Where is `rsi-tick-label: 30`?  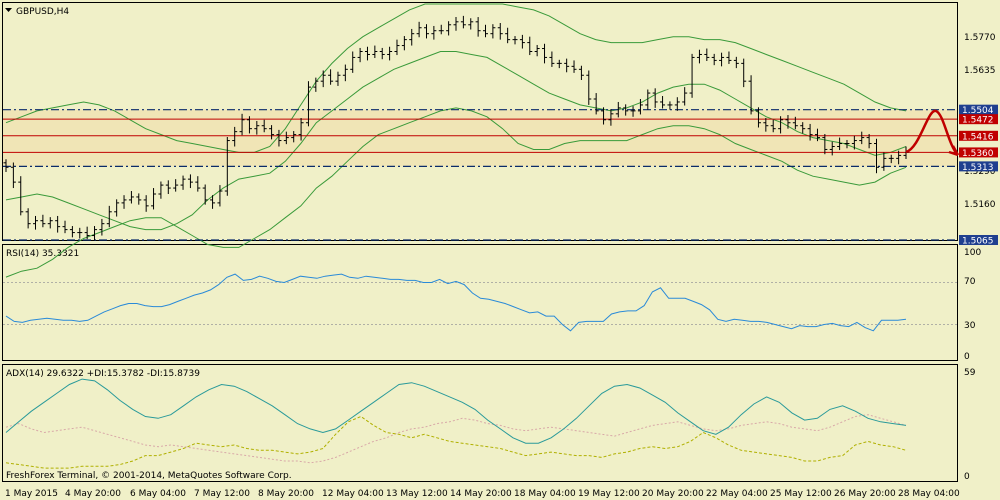
rsi-tick-label: 30 is located at coordinates (970, 326).